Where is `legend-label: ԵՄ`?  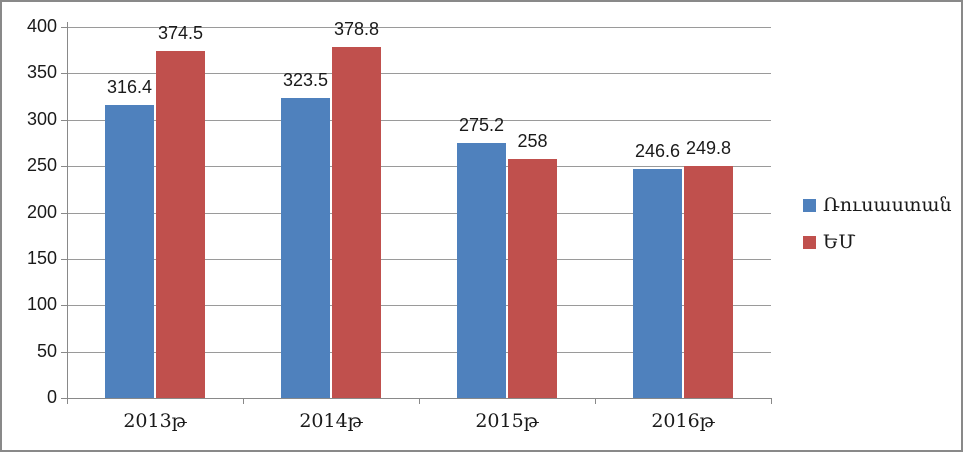 legend-label: ԵՄ is located at coordinates (839, 242).